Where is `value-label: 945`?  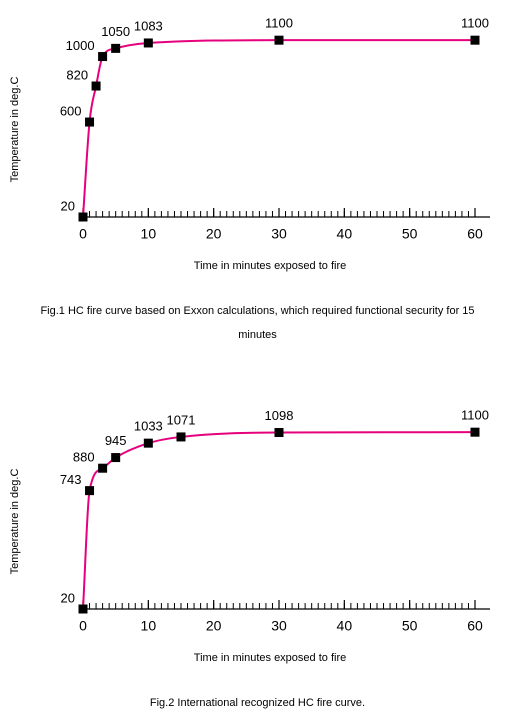
value-label: 945 is located at coordinates (116, 440).